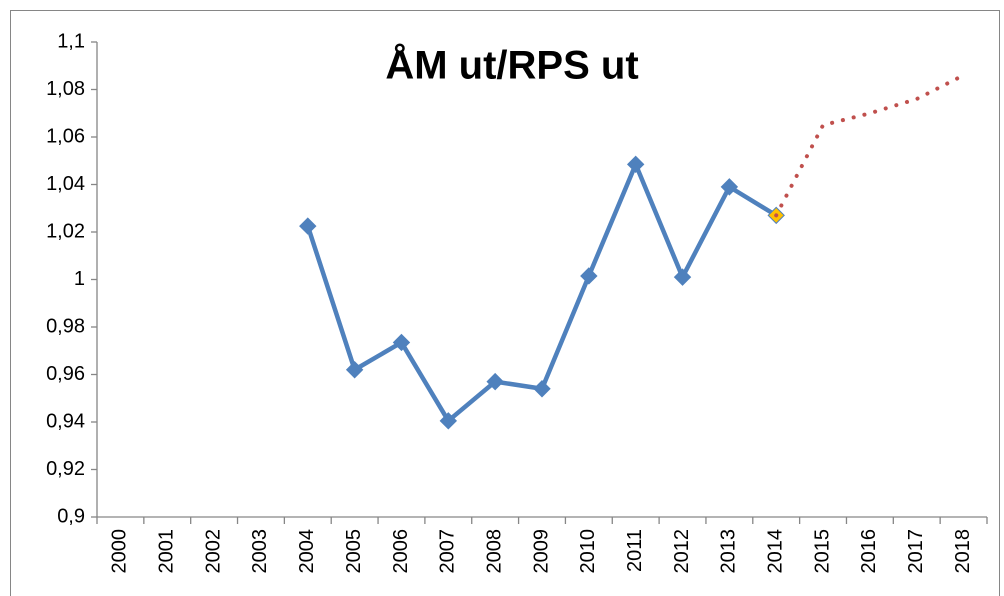  Describe the element at coordinates (870, 145) in the screenshot. I see `series-line` at that location.